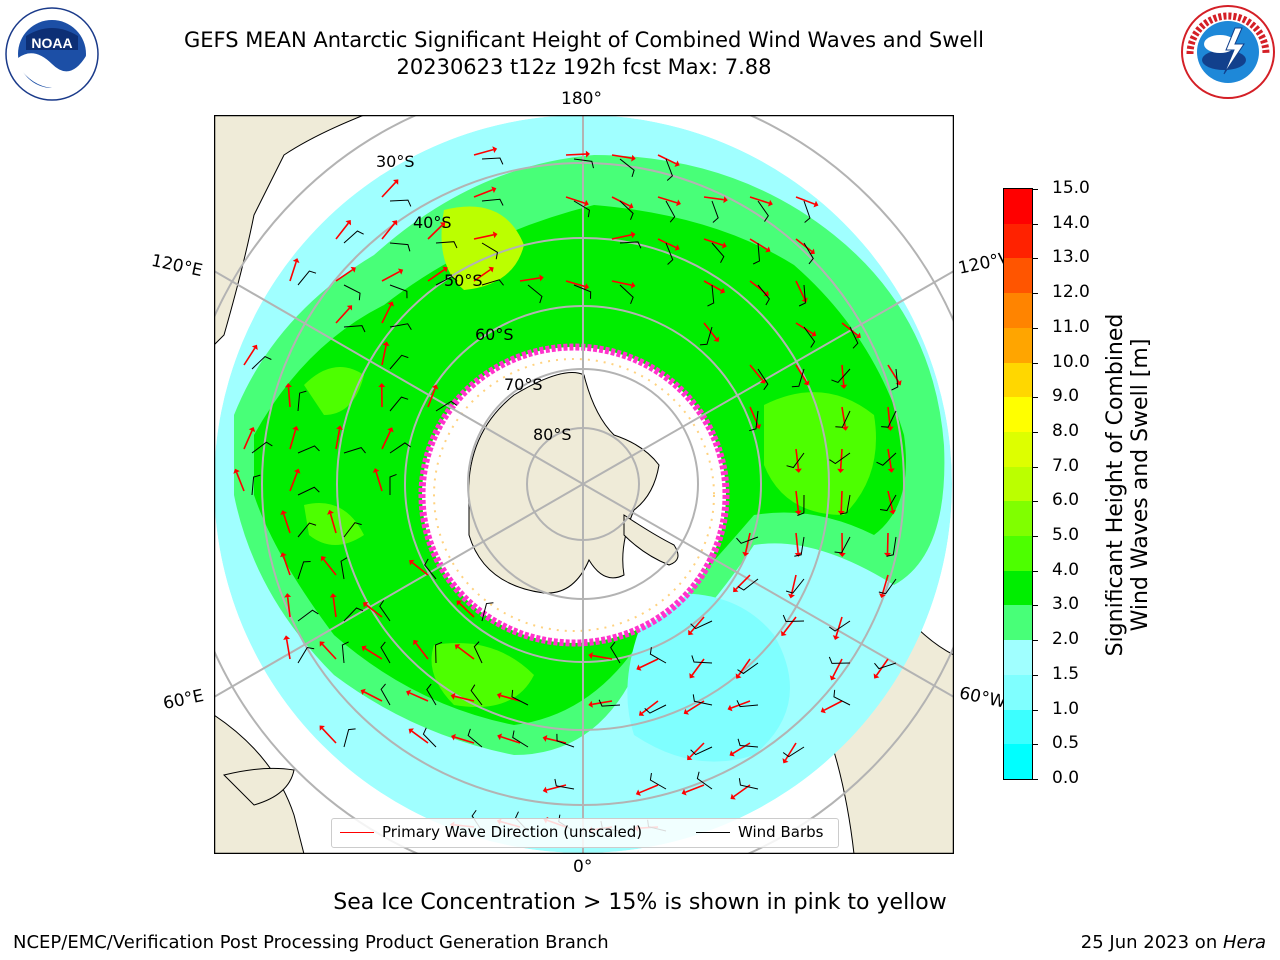  Describe the element at coordinates (1071, 326) in the screenshot. I see `colorbar-tick-label: 11.0` at that location.